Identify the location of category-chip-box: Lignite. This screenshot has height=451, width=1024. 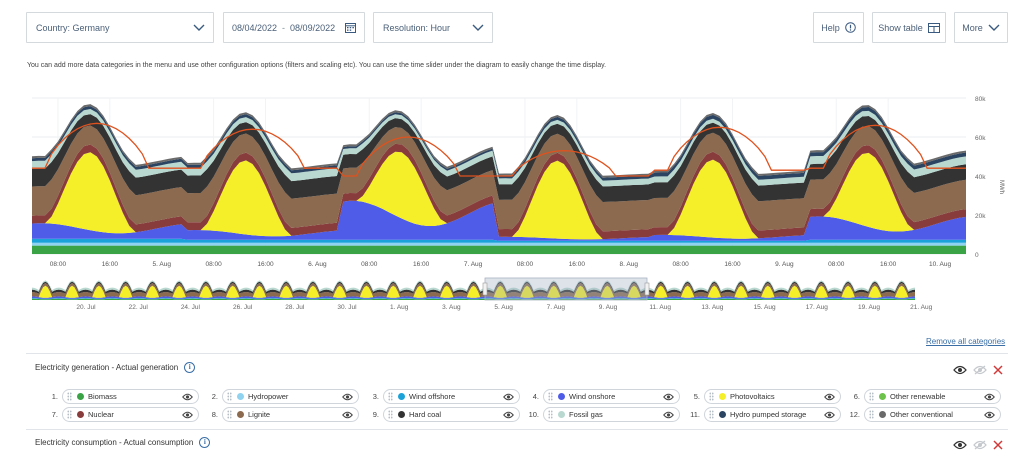
(290, 414).